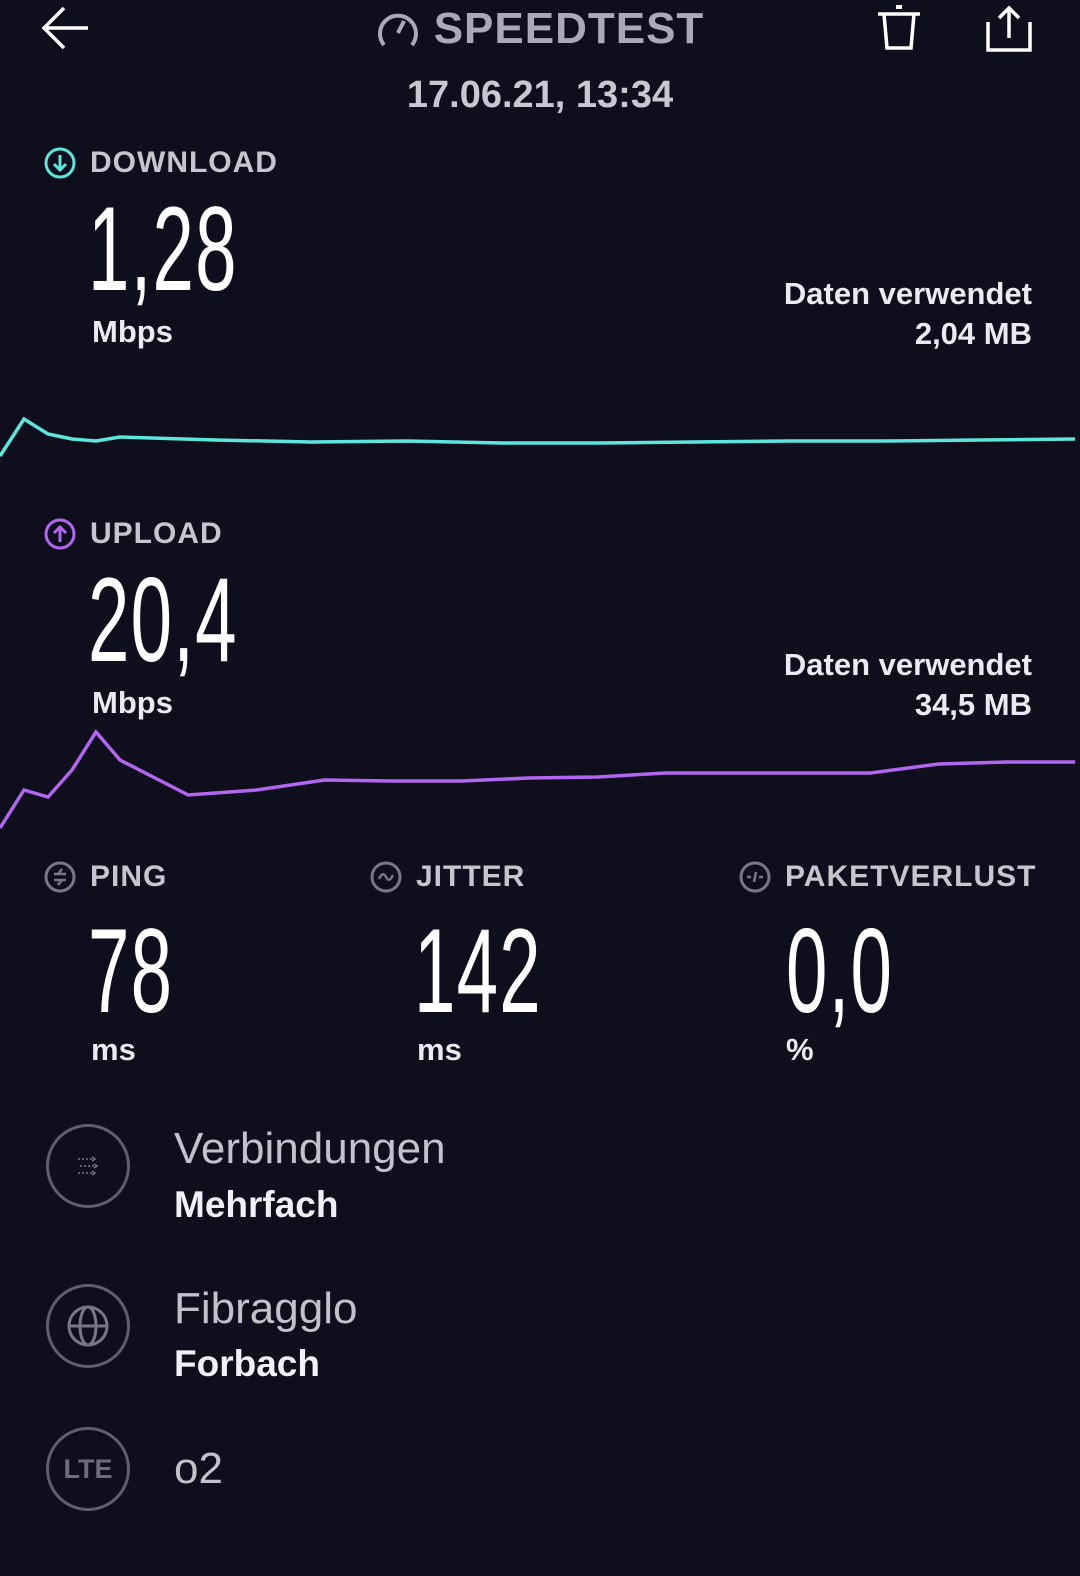 Image resolution: width=1080 pixels, height=1576 pixels. Describe the element at coordinates (887, 964) in the screenshot. I see `metric-packet-loss: PAKETVERLUST 0,0 %` at that location.